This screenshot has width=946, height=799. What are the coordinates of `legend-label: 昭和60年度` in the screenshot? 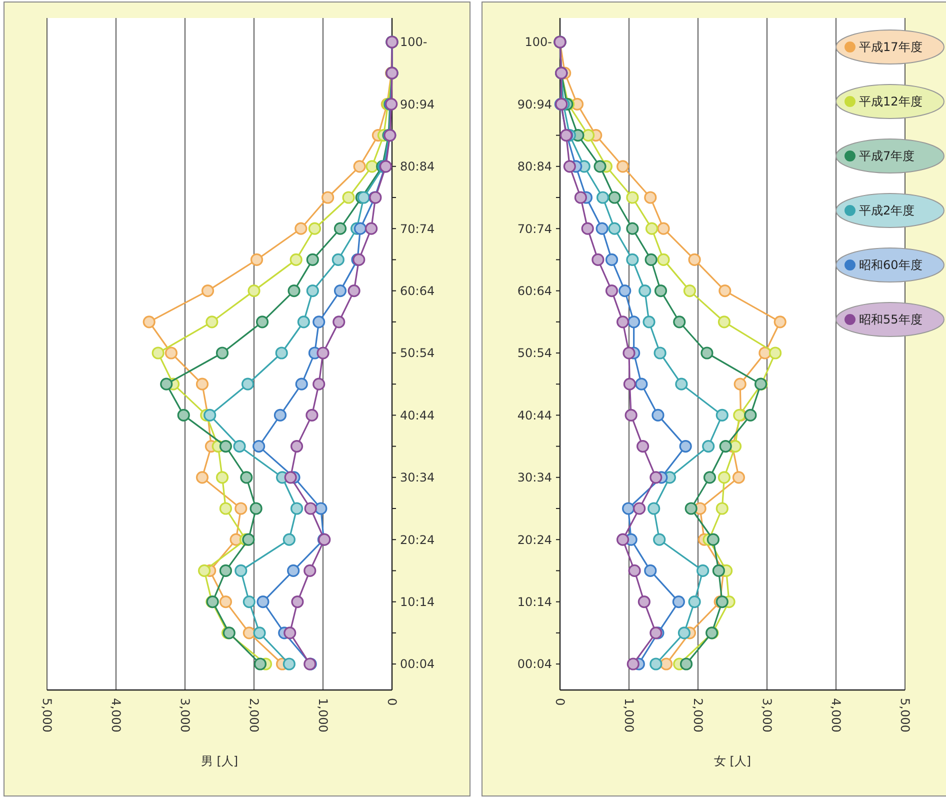 It's located at (890, 265).